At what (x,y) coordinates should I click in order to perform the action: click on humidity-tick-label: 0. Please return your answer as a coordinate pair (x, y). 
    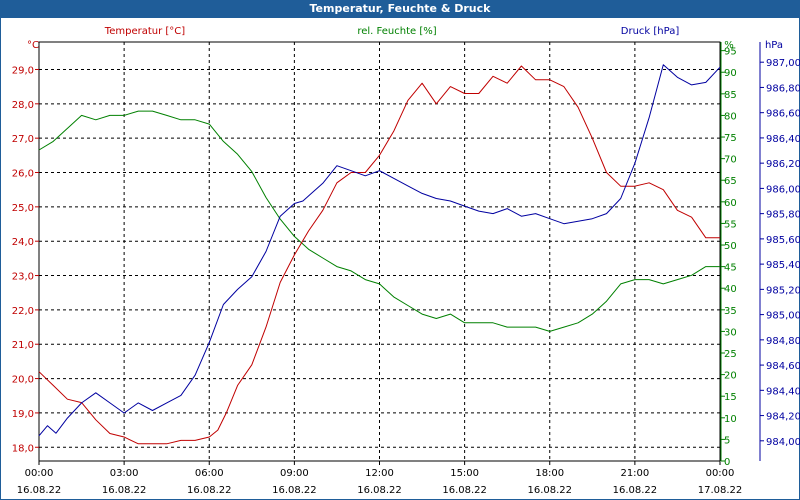
    Looking at the image, I should click on (727, 462).